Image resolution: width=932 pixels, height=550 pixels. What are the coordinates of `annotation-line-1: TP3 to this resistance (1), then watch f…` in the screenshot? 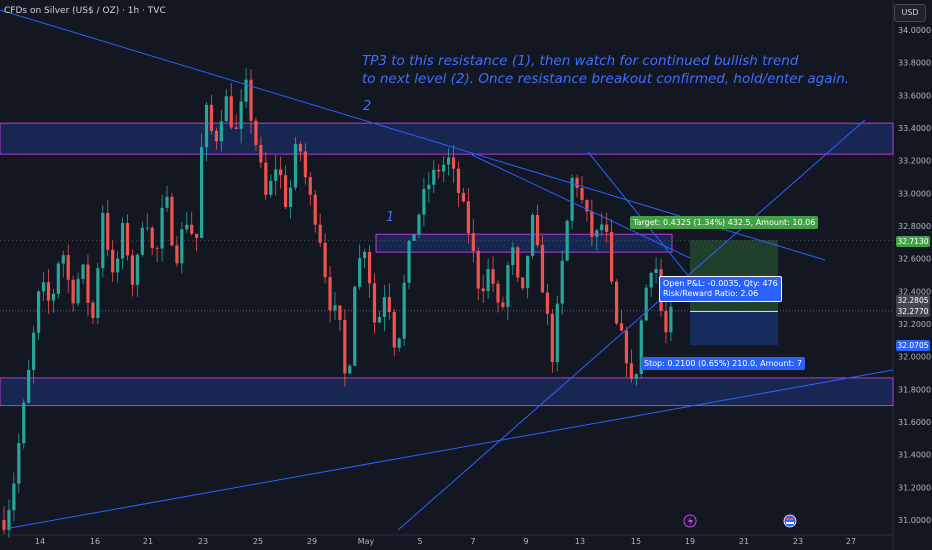 It's located at (580, 61).